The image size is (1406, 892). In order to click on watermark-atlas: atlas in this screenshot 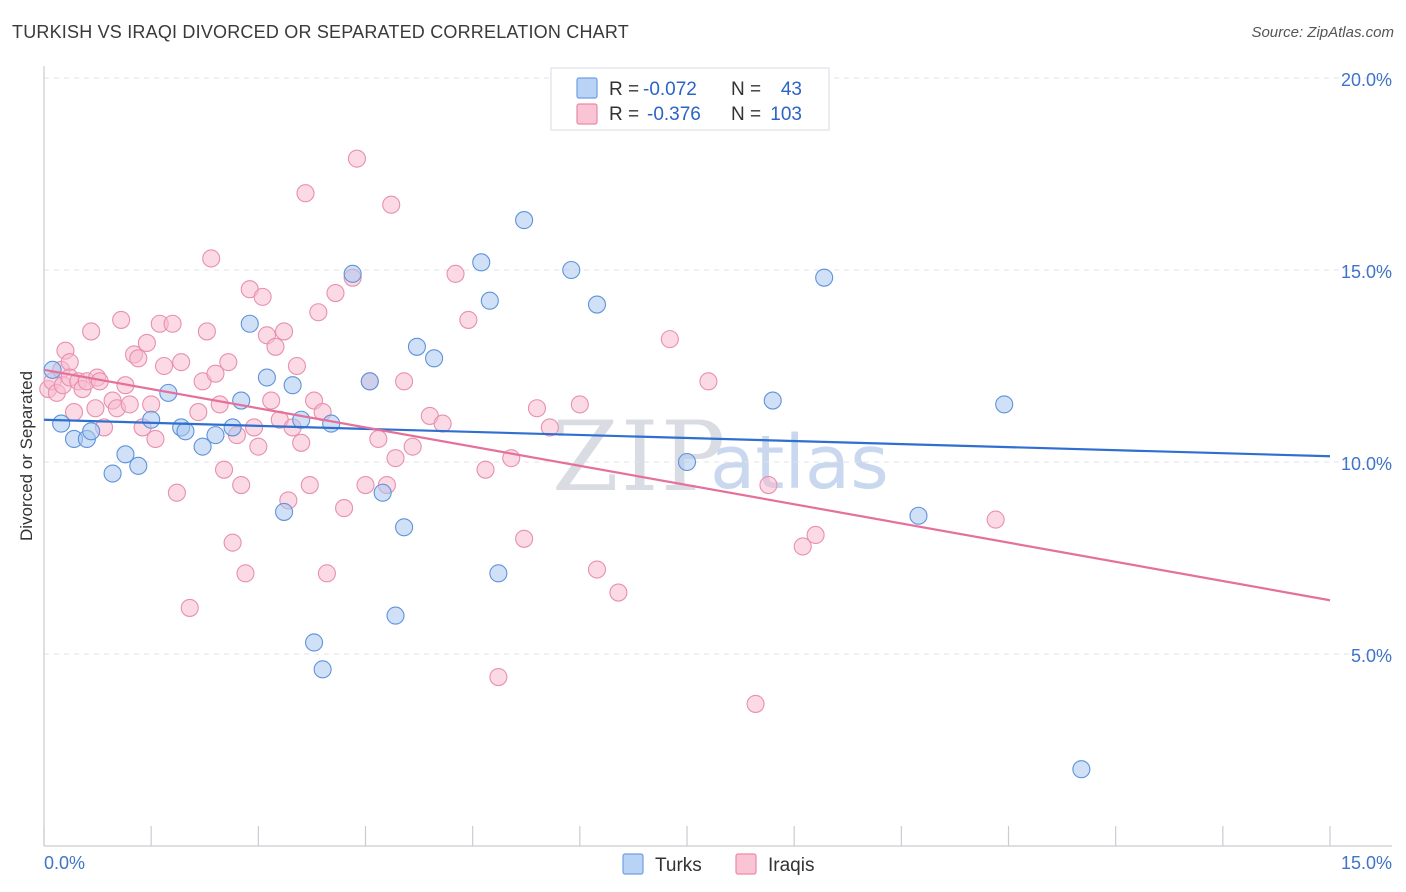, I will do `click(799, 463)`.